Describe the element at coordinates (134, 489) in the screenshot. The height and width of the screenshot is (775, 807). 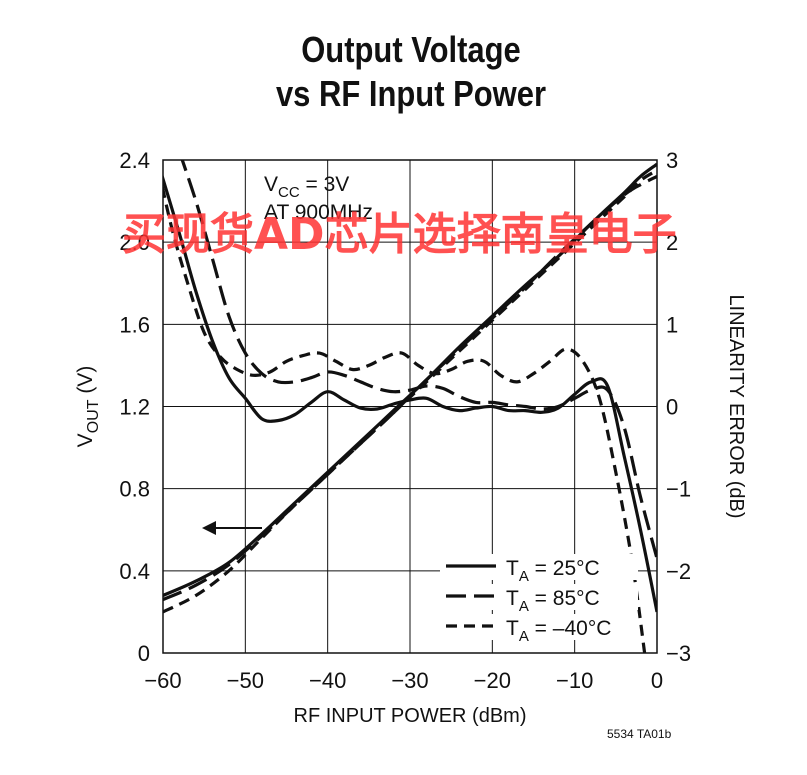
I see `y-tick-label: 0.8` at that location.